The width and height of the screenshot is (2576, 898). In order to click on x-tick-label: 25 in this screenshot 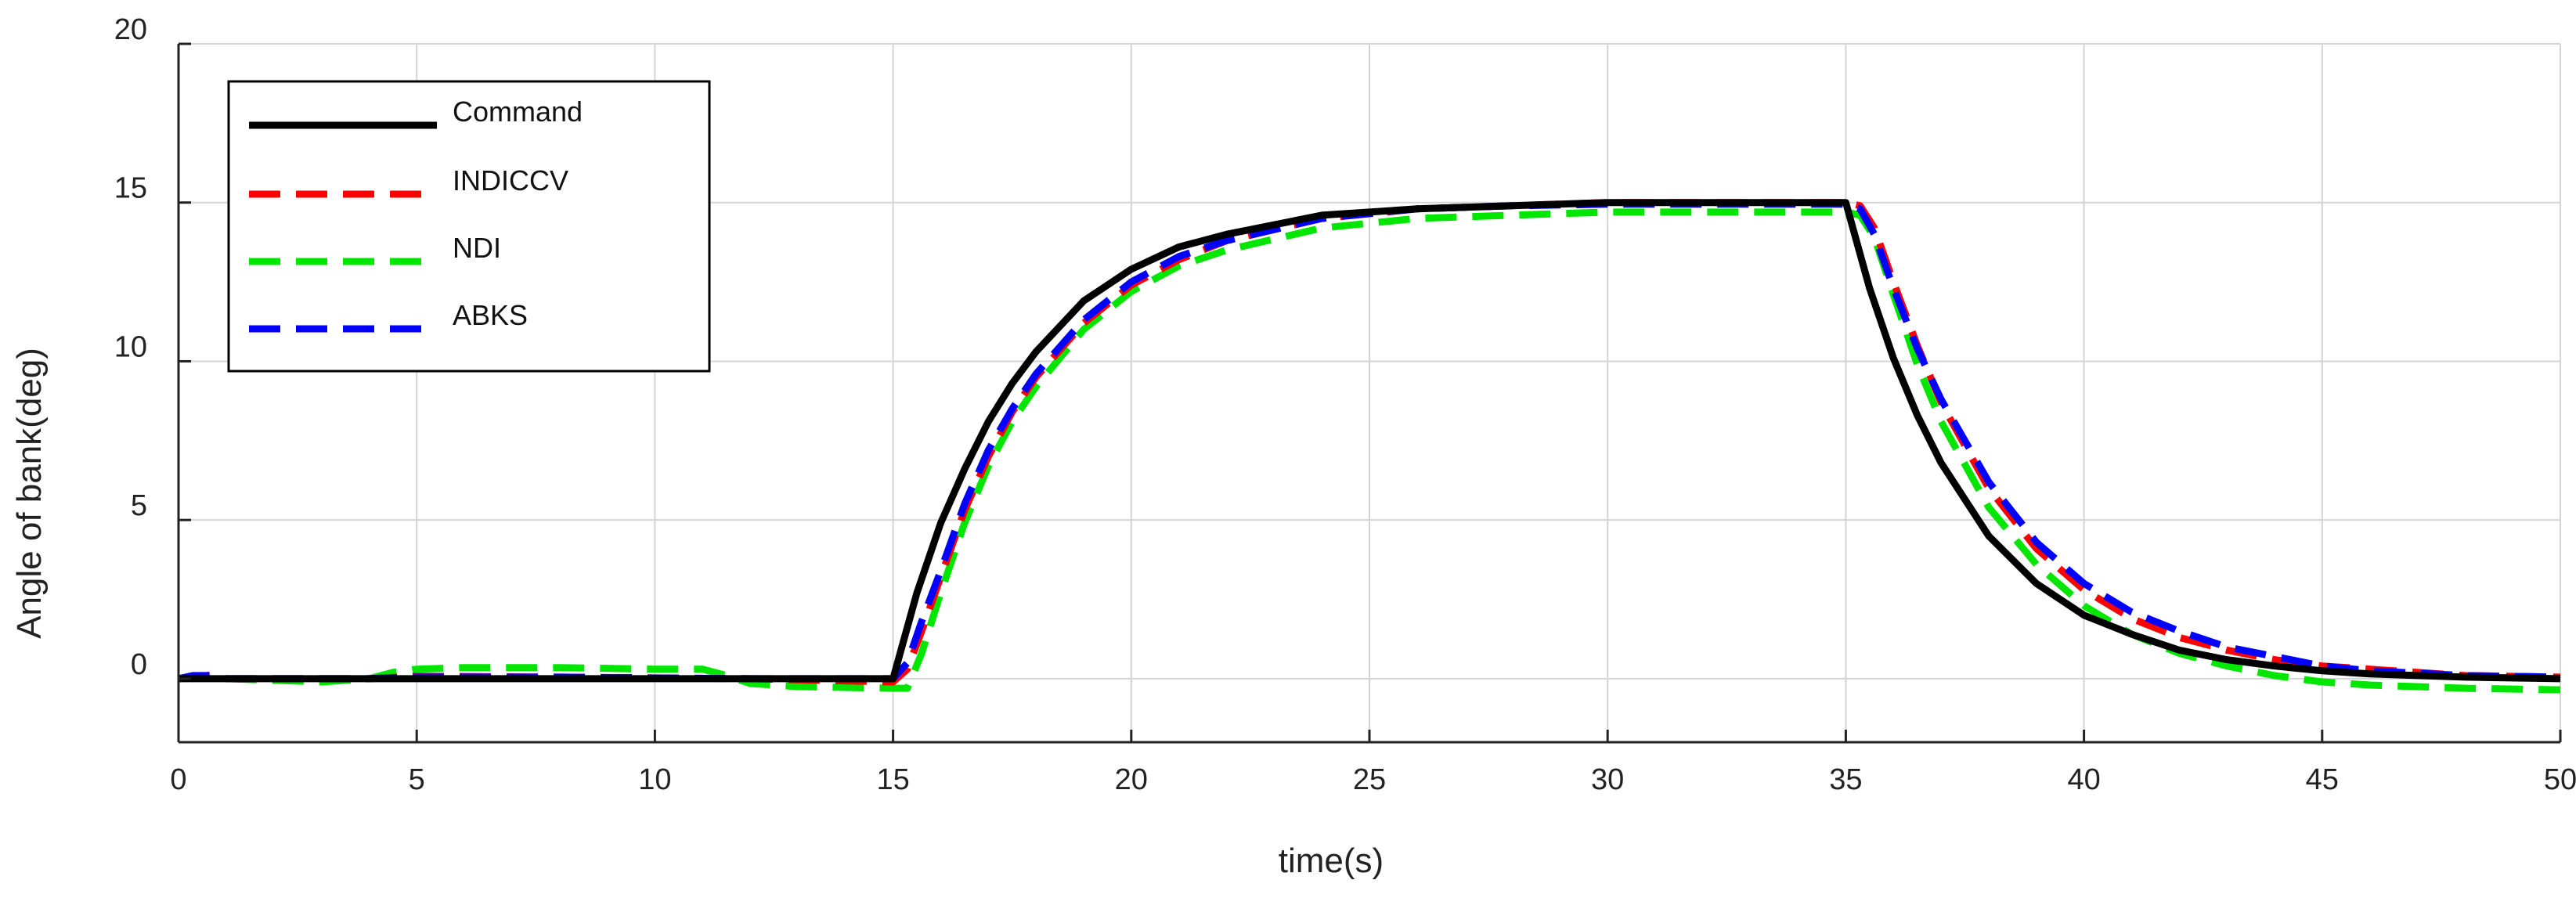, I will do `click(1369, 779)`.